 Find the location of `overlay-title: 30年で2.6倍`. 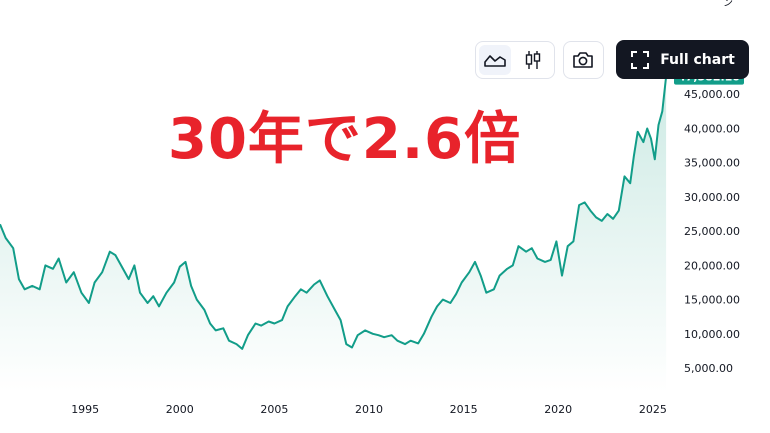

overlay-title: 30年で2.6倍 is located at coordinates (345, 139).